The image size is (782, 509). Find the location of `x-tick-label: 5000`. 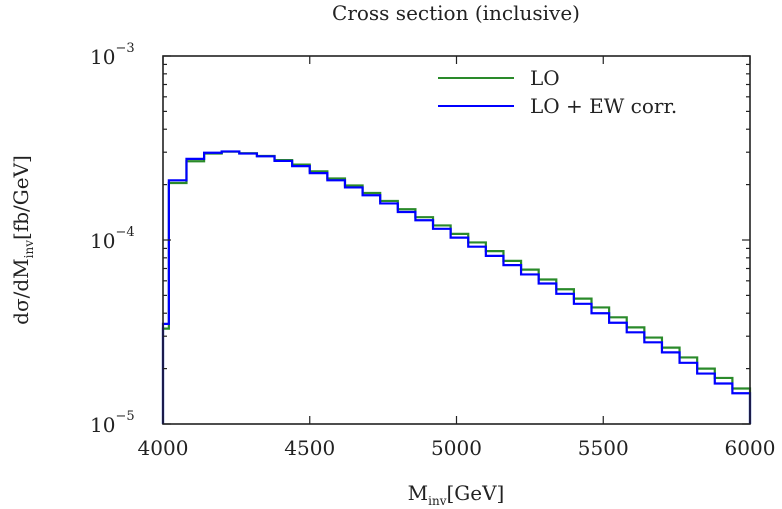

x-tick-label: 5000 is located at coordinates (456, 448).